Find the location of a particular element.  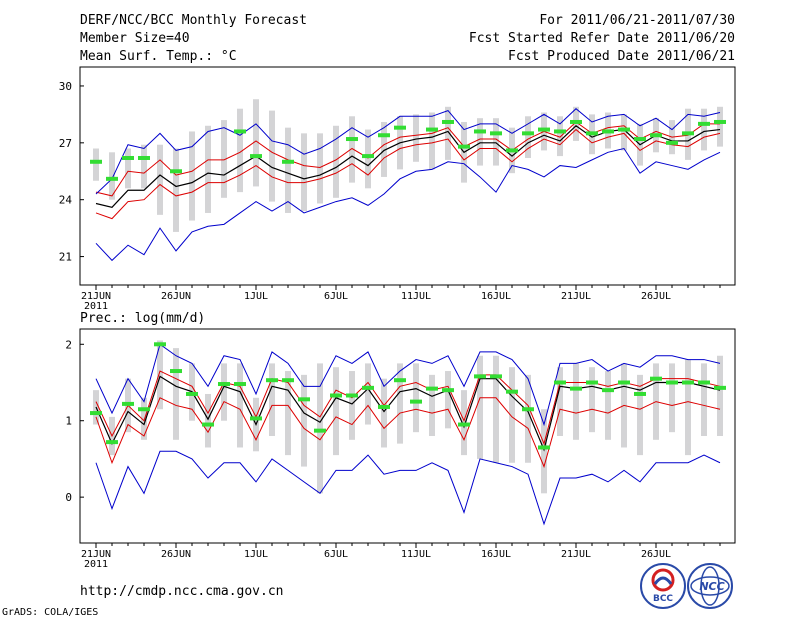

precip-series-mean-plus-sd is located at coordinates (408, 408).